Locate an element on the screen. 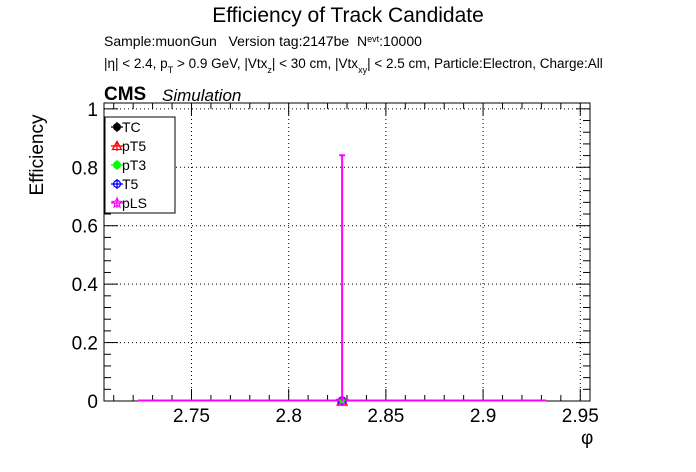 This screenshot has height=472, width=696. x-tick-label: 2.95 is located at coordinates (580, 416).